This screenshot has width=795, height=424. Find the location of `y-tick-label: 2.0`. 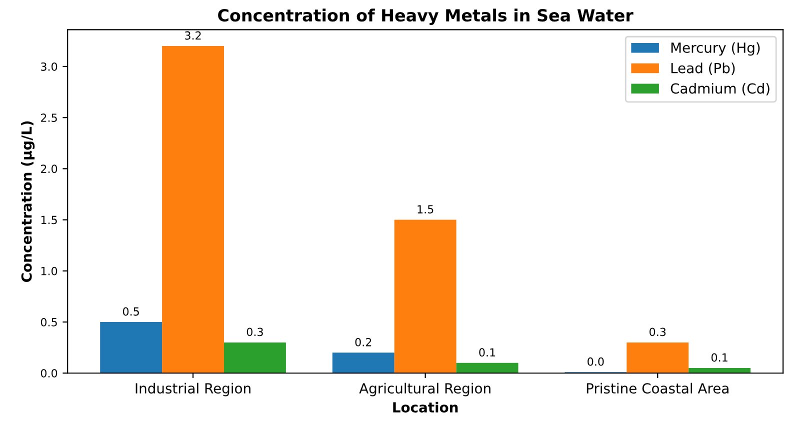

y-tick-label: 2.0 is located at coordinates (49, 169).